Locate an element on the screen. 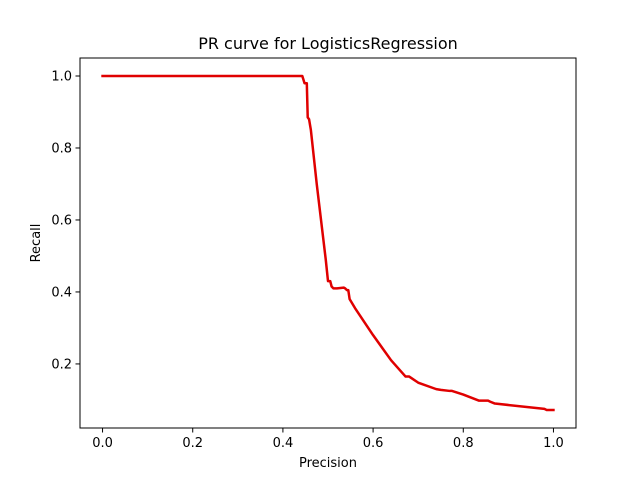 This screenshot has height=480, width=640. x-tick-label: 0.6 is located at coordinates (373, 443).